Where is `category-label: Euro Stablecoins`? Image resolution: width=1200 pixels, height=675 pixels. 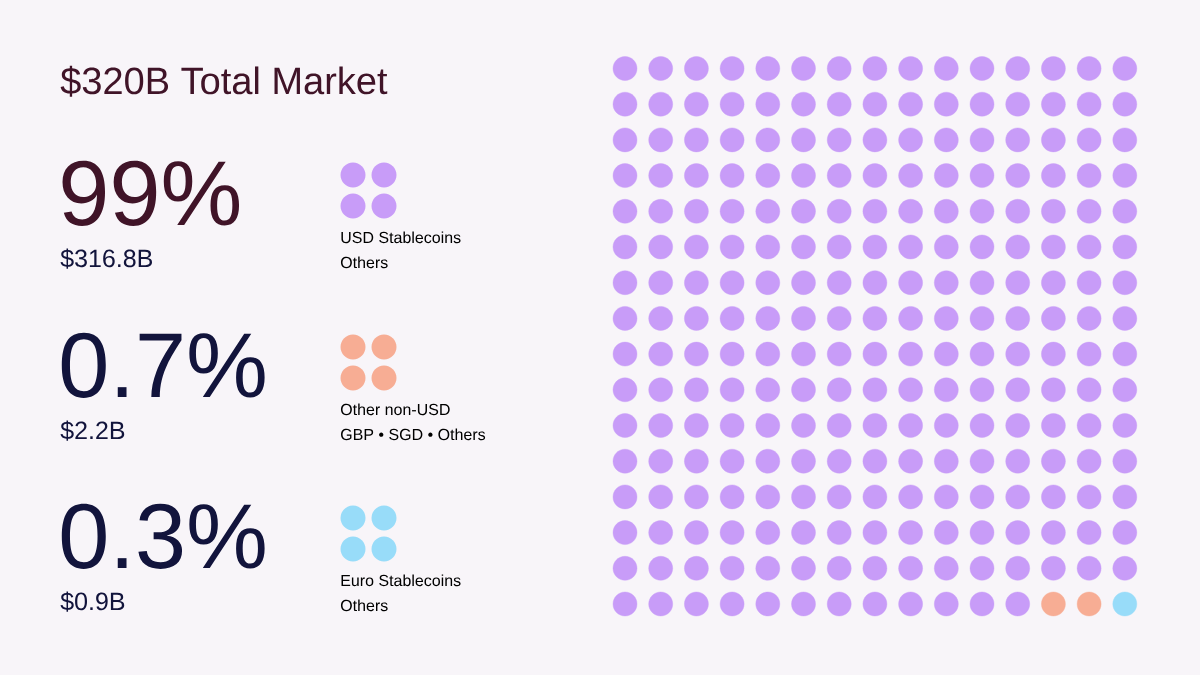 category-label: Euro Stablecoins is located at coordinates (401, 580).